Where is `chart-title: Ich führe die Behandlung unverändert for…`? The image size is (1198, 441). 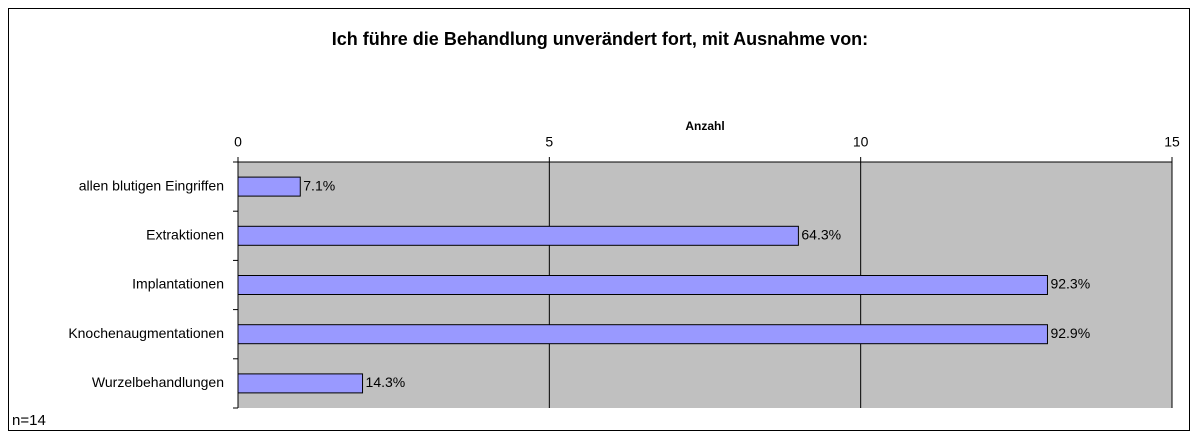
chart-title: Ich führe die Behandlung unverändert for… is located at coordinates (600, 39).